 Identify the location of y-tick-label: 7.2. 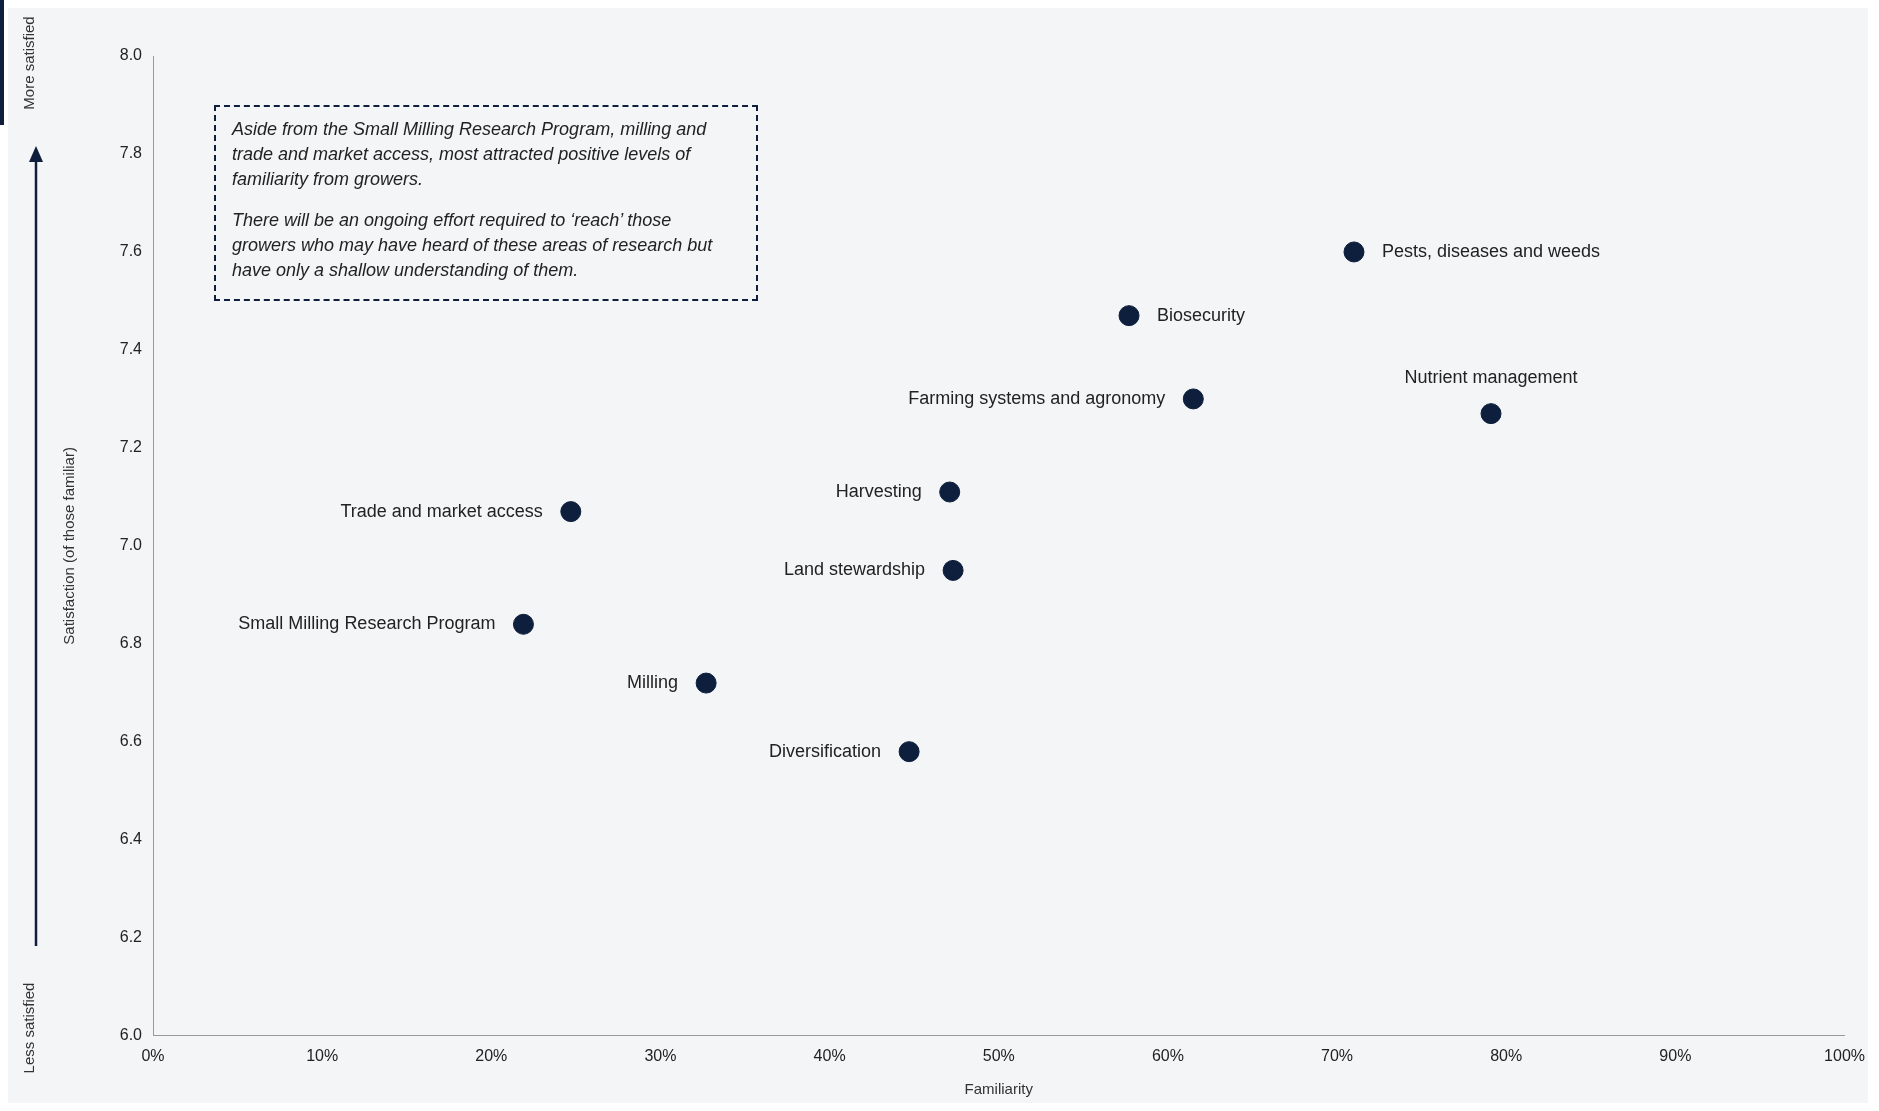
(131, 447).